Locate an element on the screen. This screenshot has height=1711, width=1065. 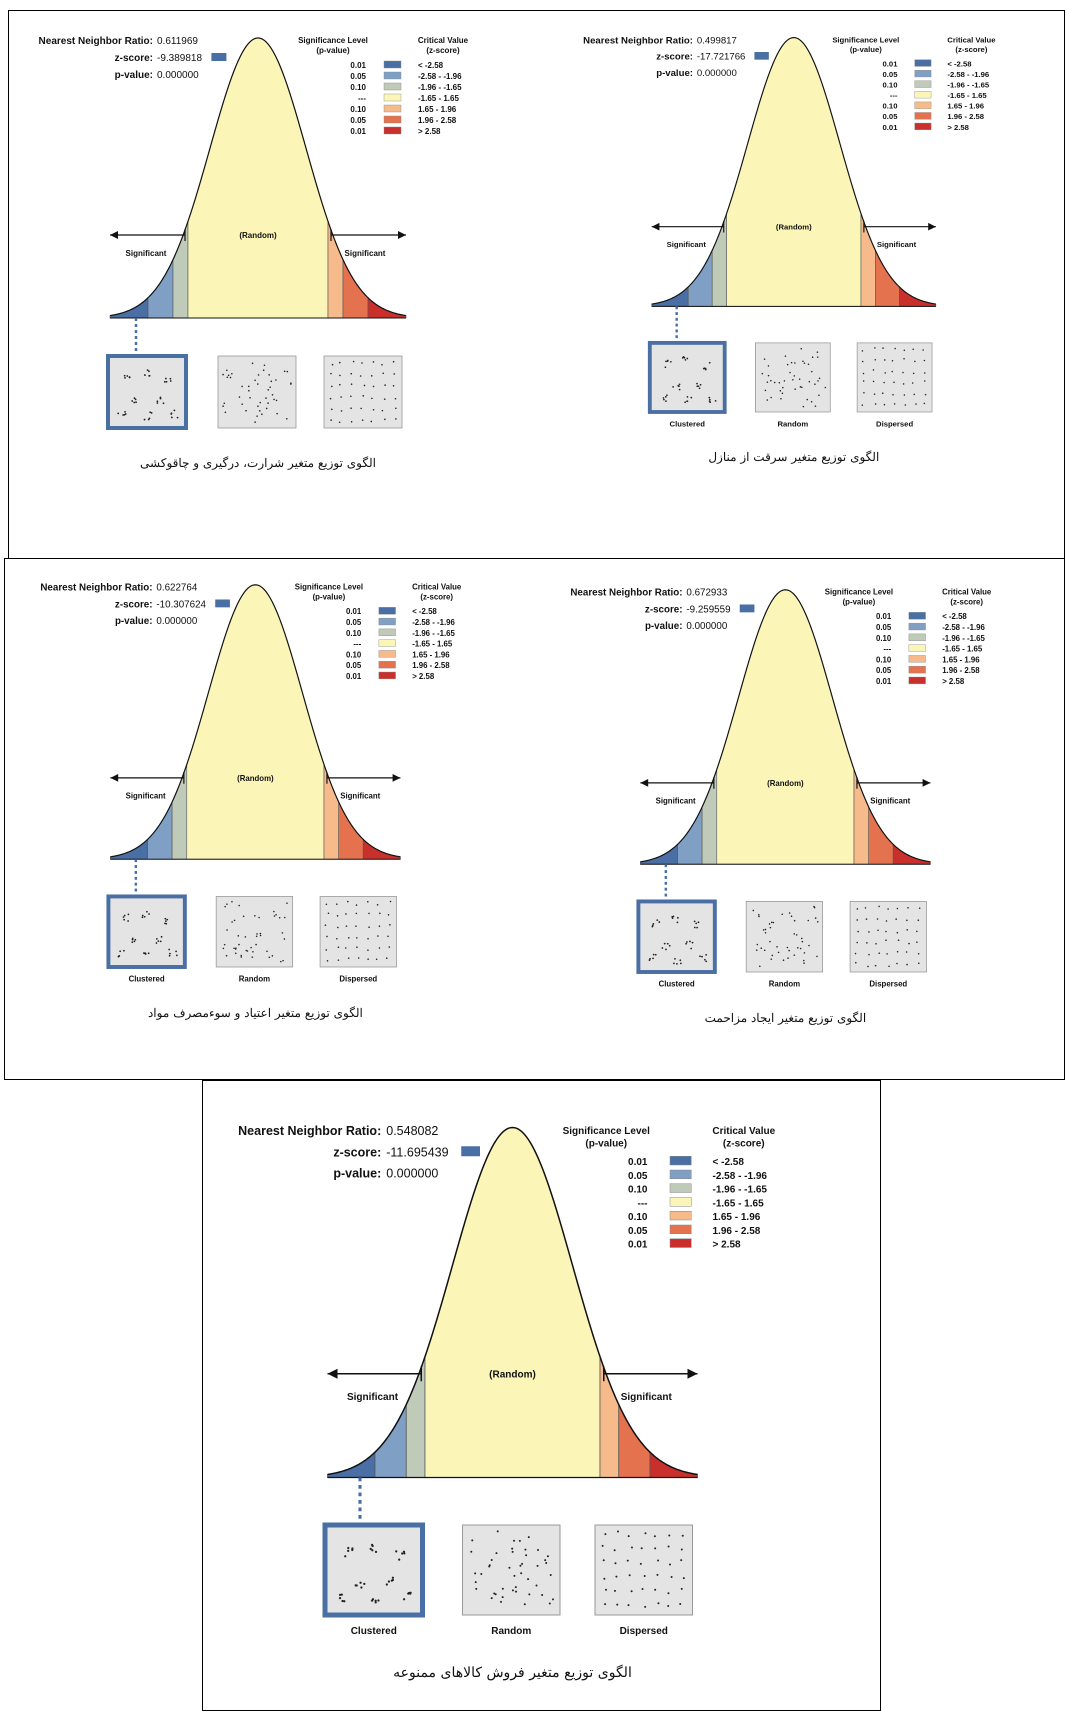
legend-p-value: 0.01 is located at coordinates (358, 131).